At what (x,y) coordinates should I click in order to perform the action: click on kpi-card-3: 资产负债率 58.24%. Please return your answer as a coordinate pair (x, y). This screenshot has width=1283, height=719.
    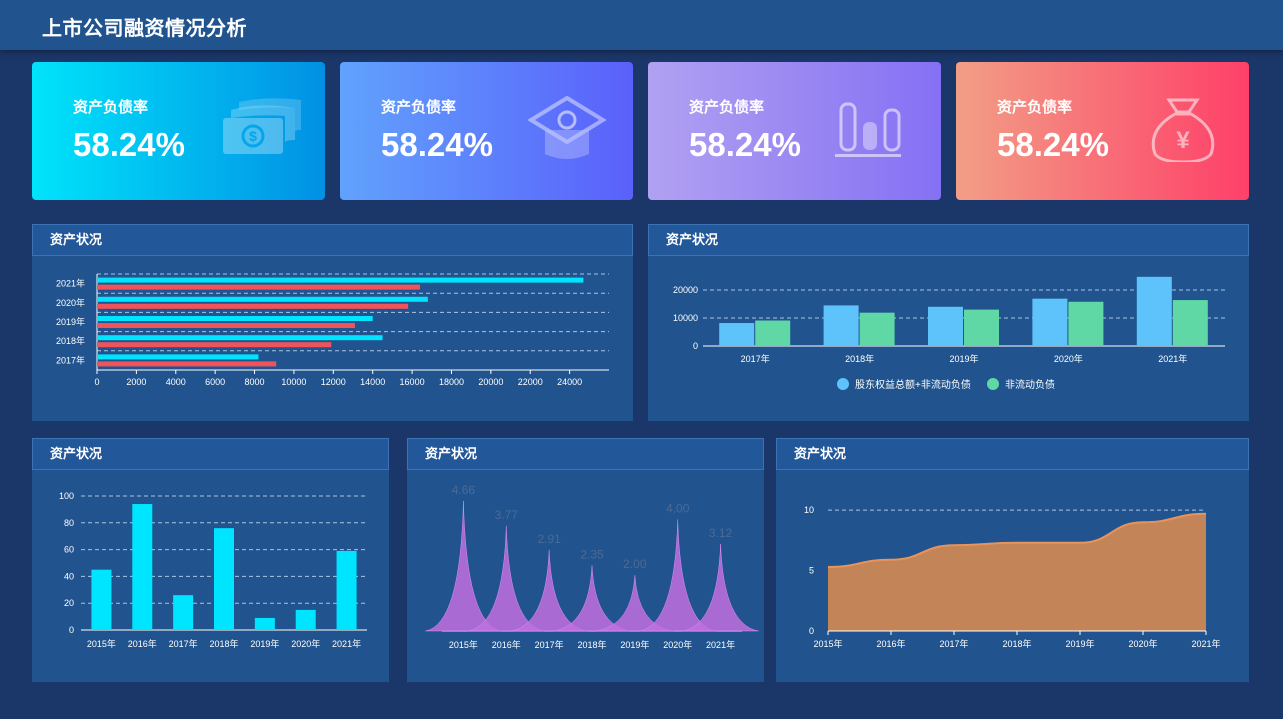
    Looking at the image, I should click on (794, 131).